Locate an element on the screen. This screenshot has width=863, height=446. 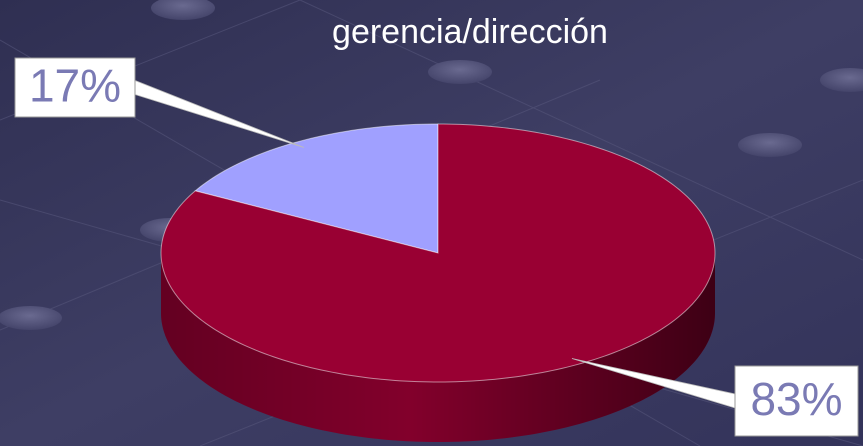
data-label: 17% is located at coordinates (75, 86).